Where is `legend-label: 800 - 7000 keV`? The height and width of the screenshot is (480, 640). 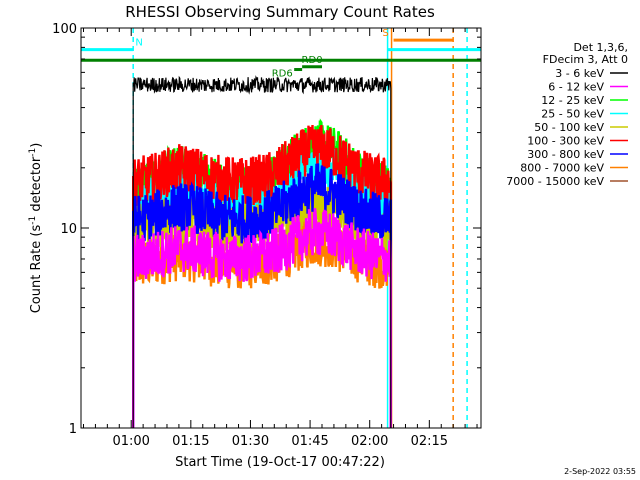
legend-label: 800 - 7000 keV is located at coordinates (562, 168).